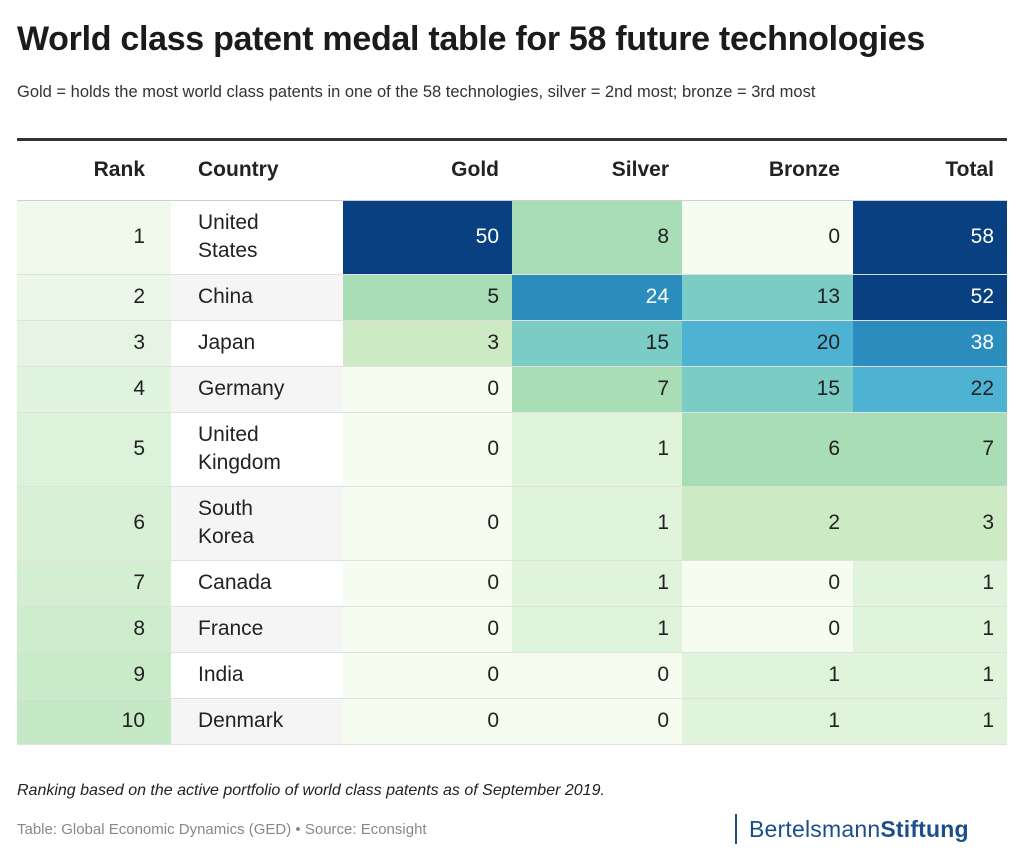 The height and width of the screenshot is (865, 1024). What do you see at coordinates (94, 583) in the screenshot?
I see `cell-rank: 7` at bounding box center [94, 583].